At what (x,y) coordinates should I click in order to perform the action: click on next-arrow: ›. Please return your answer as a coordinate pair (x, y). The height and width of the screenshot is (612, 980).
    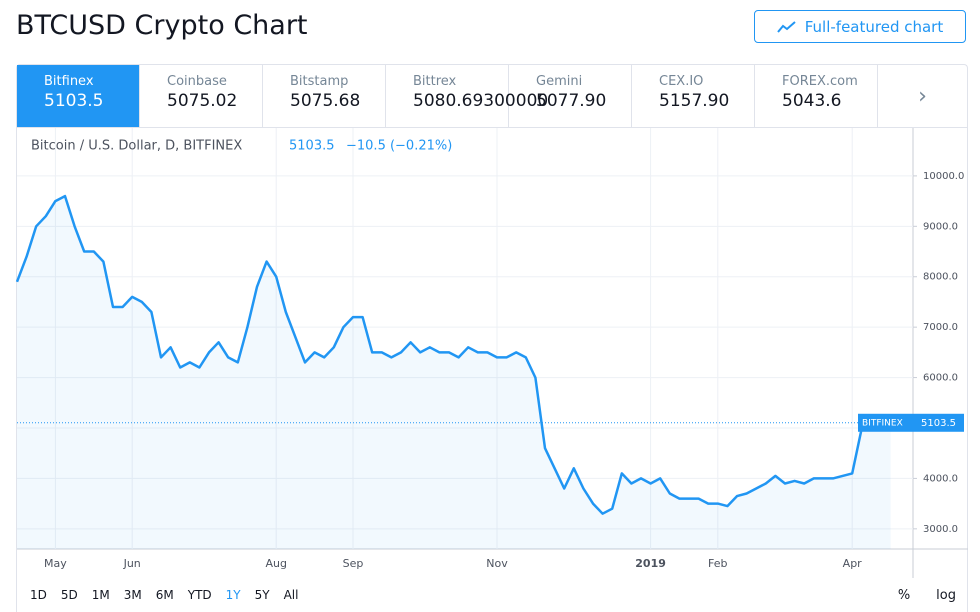
    Looking at the image, I should click on (922, 96).